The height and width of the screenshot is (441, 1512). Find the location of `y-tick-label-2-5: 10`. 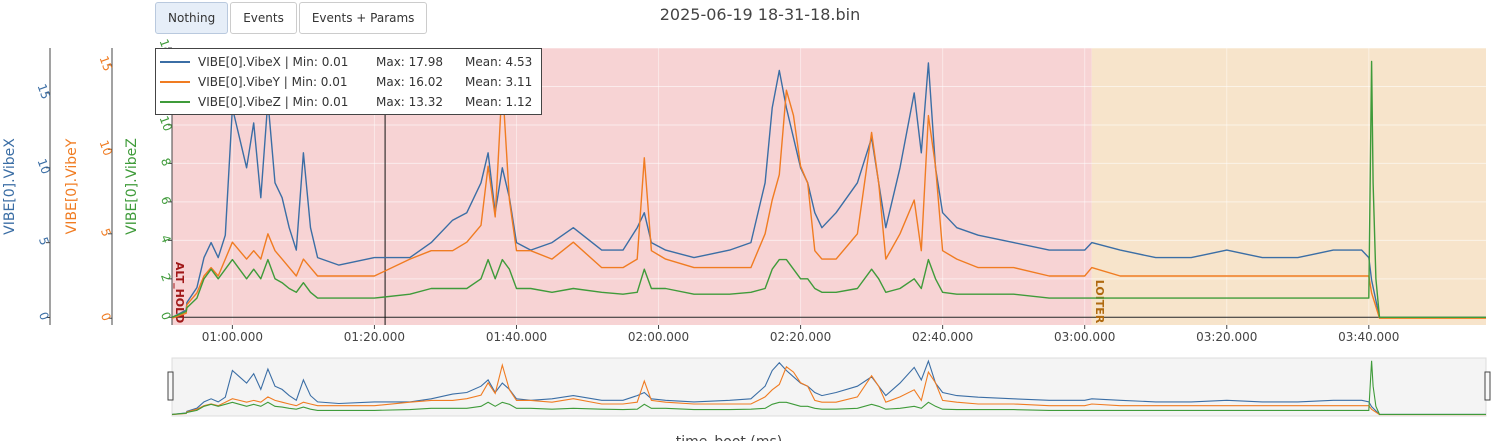

y-tick-label-2-5: 10 is located at coordinates (166, 123).